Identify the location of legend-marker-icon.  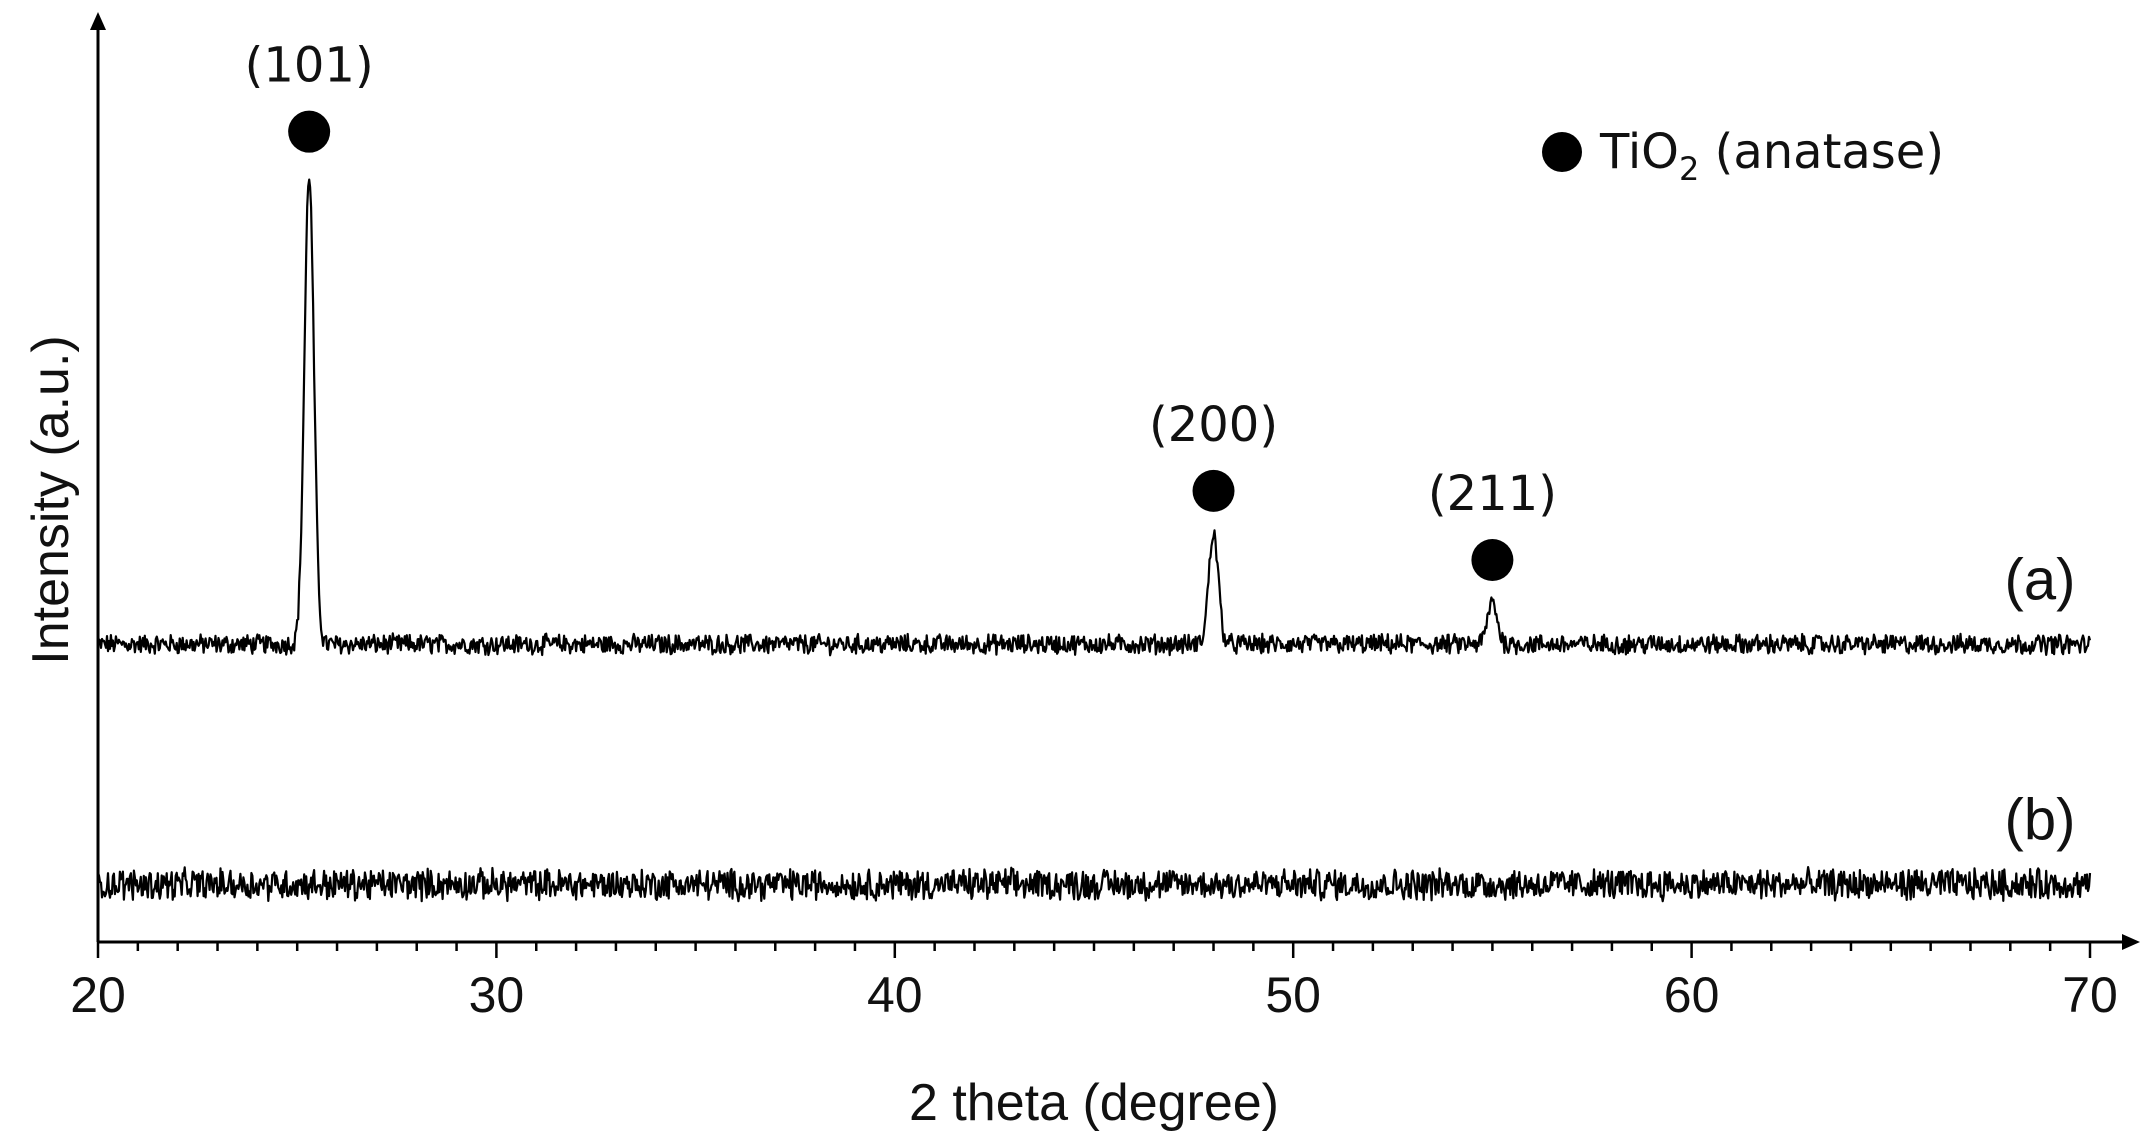
(1562, 152).